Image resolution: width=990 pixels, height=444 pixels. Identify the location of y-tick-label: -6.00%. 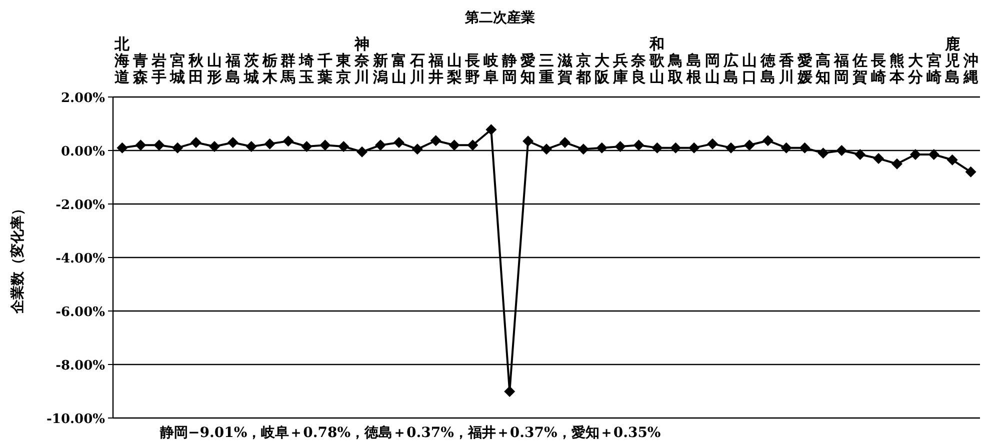
(81, 312).